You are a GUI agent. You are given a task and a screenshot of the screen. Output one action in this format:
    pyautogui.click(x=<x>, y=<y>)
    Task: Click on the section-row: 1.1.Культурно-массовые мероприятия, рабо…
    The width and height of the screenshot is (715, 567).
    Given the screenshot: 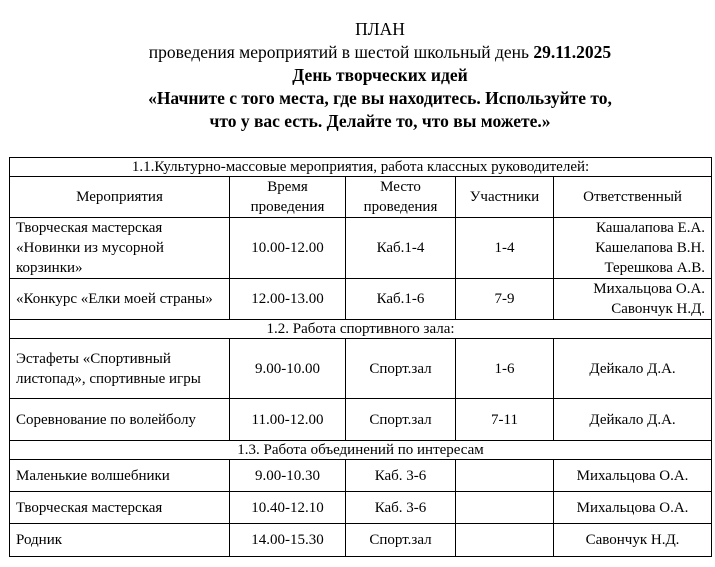 What is the action you would take?
    pyautogui.click(x=360, y=167)
    